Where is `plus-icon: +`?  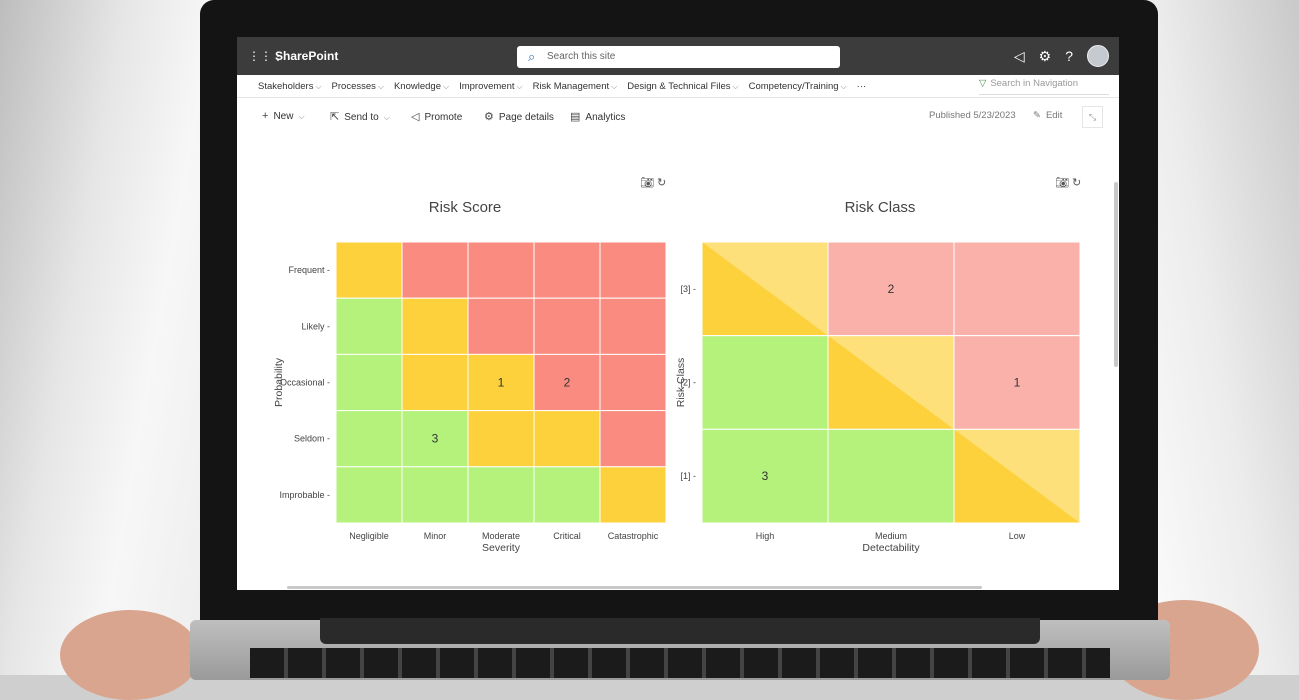
plus-icon: + is located at coordinates (265, 116).